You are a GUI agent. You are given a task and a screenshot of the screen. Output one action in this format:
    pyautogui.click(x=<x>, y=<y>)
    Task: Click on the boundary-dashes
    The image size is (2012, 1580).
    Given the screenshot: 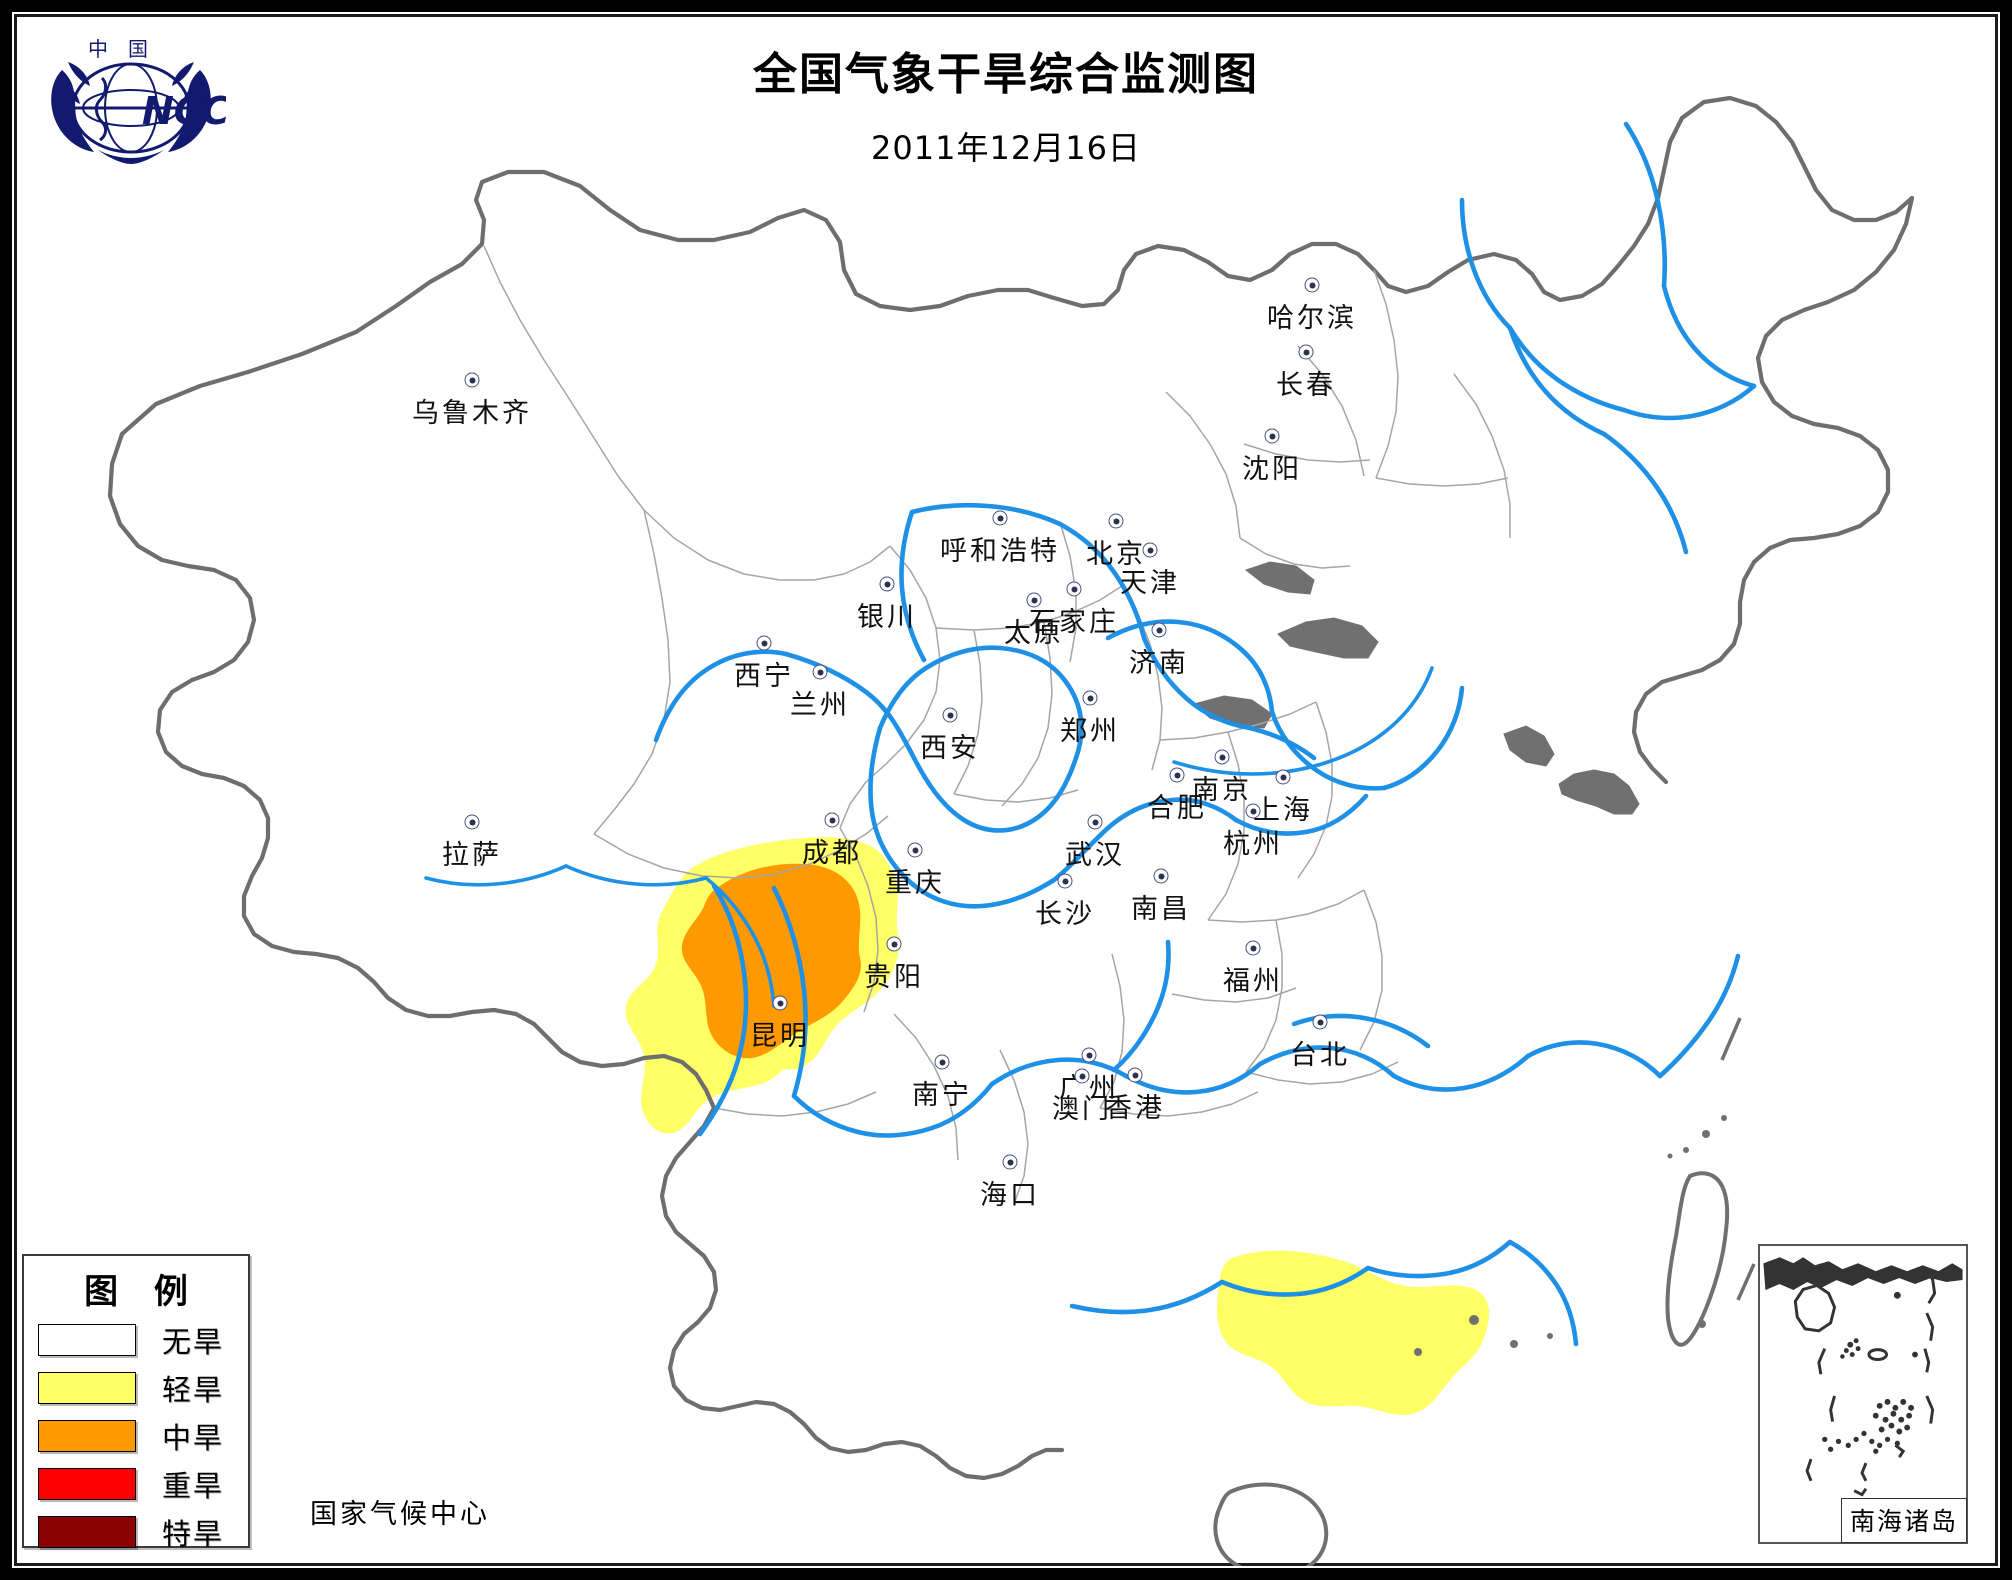 What is the action you would take?
    pyautogui.click(x=1738, y=1159)
    